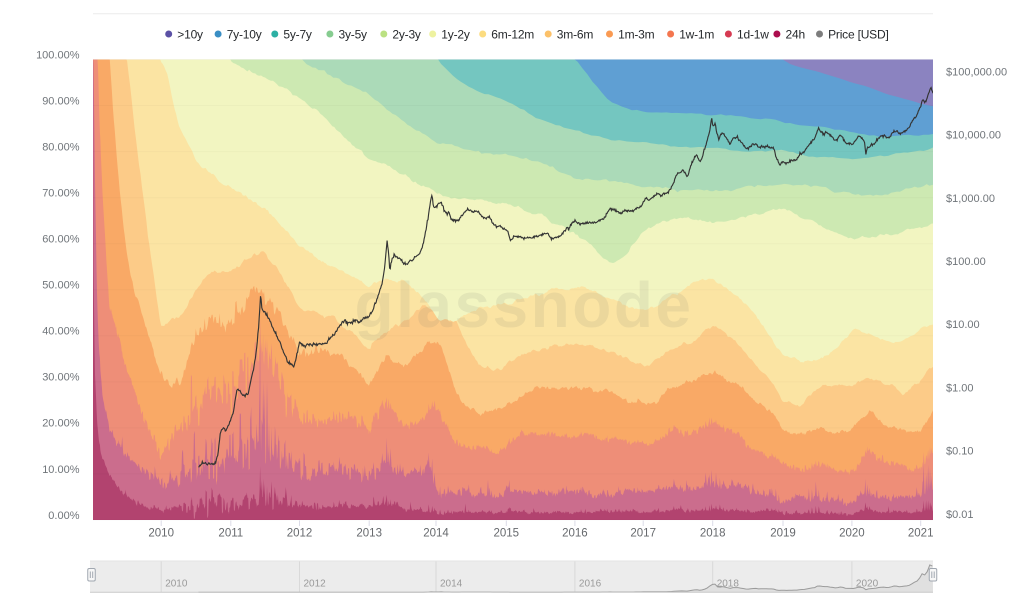  Describe the element at coordinates (61, 101) in the screenshot. I see `svg-text: 90.00%` at that location.